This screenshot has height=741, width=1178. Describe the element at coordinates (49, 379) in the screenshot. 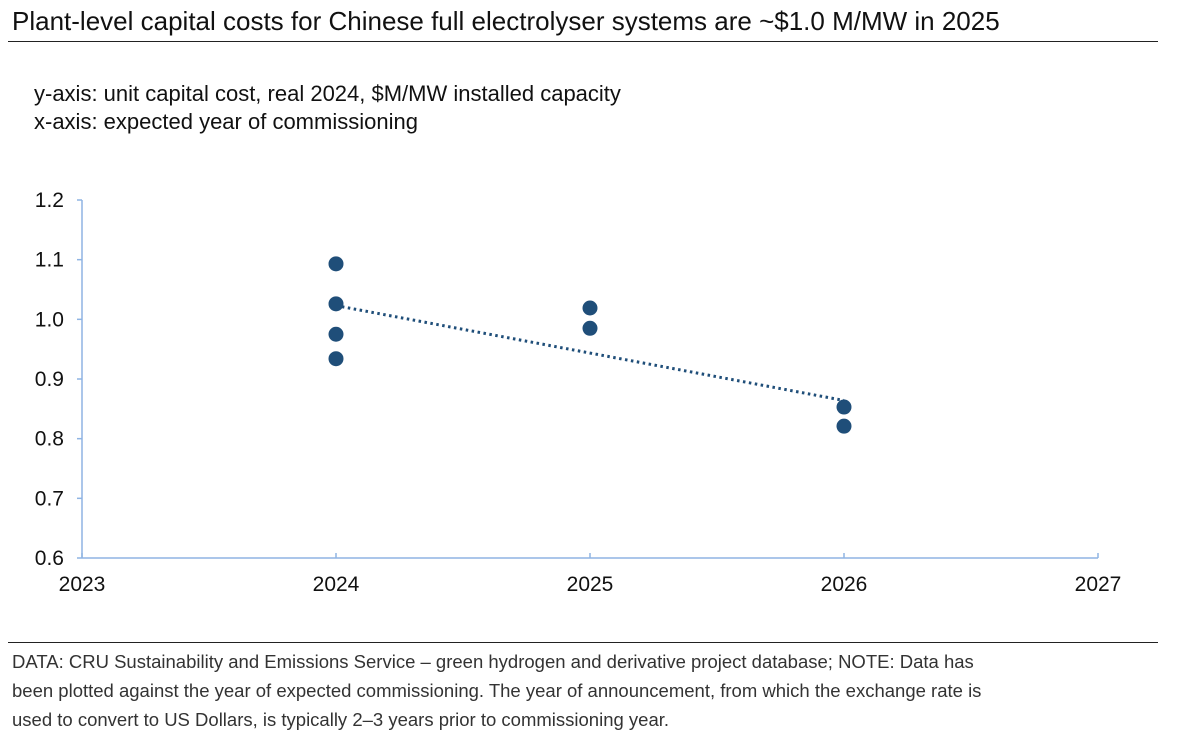

I see `y-tick-label: 0.9` at that location.